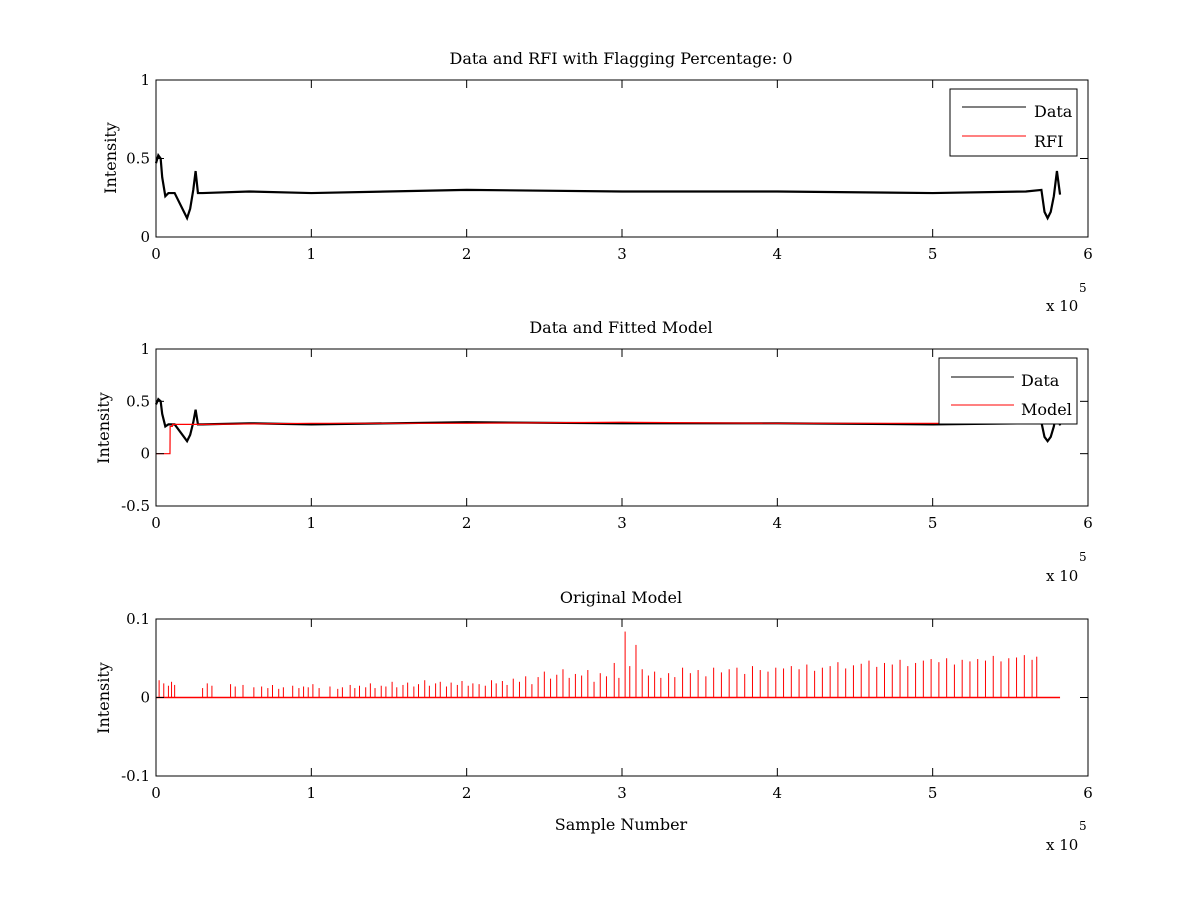 The height and width of the screenshot is (900, 1200). I want to click on series-line-data, so click(608, 187).